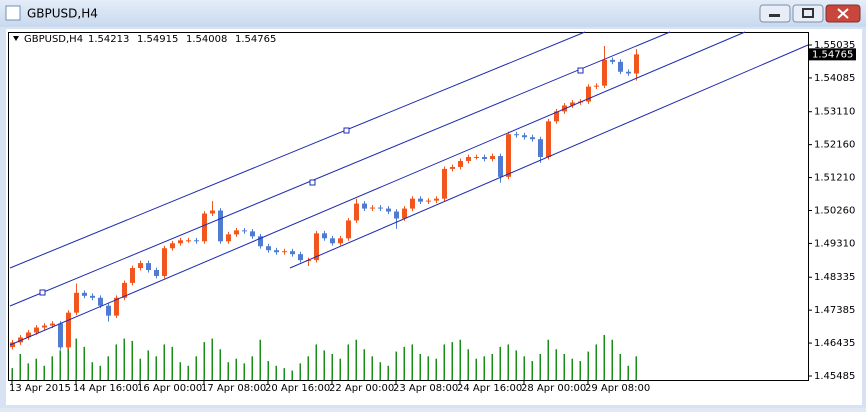 The width and height of the screenshot is (866, 412). I want to click on restore-icon, so click(808, 13).